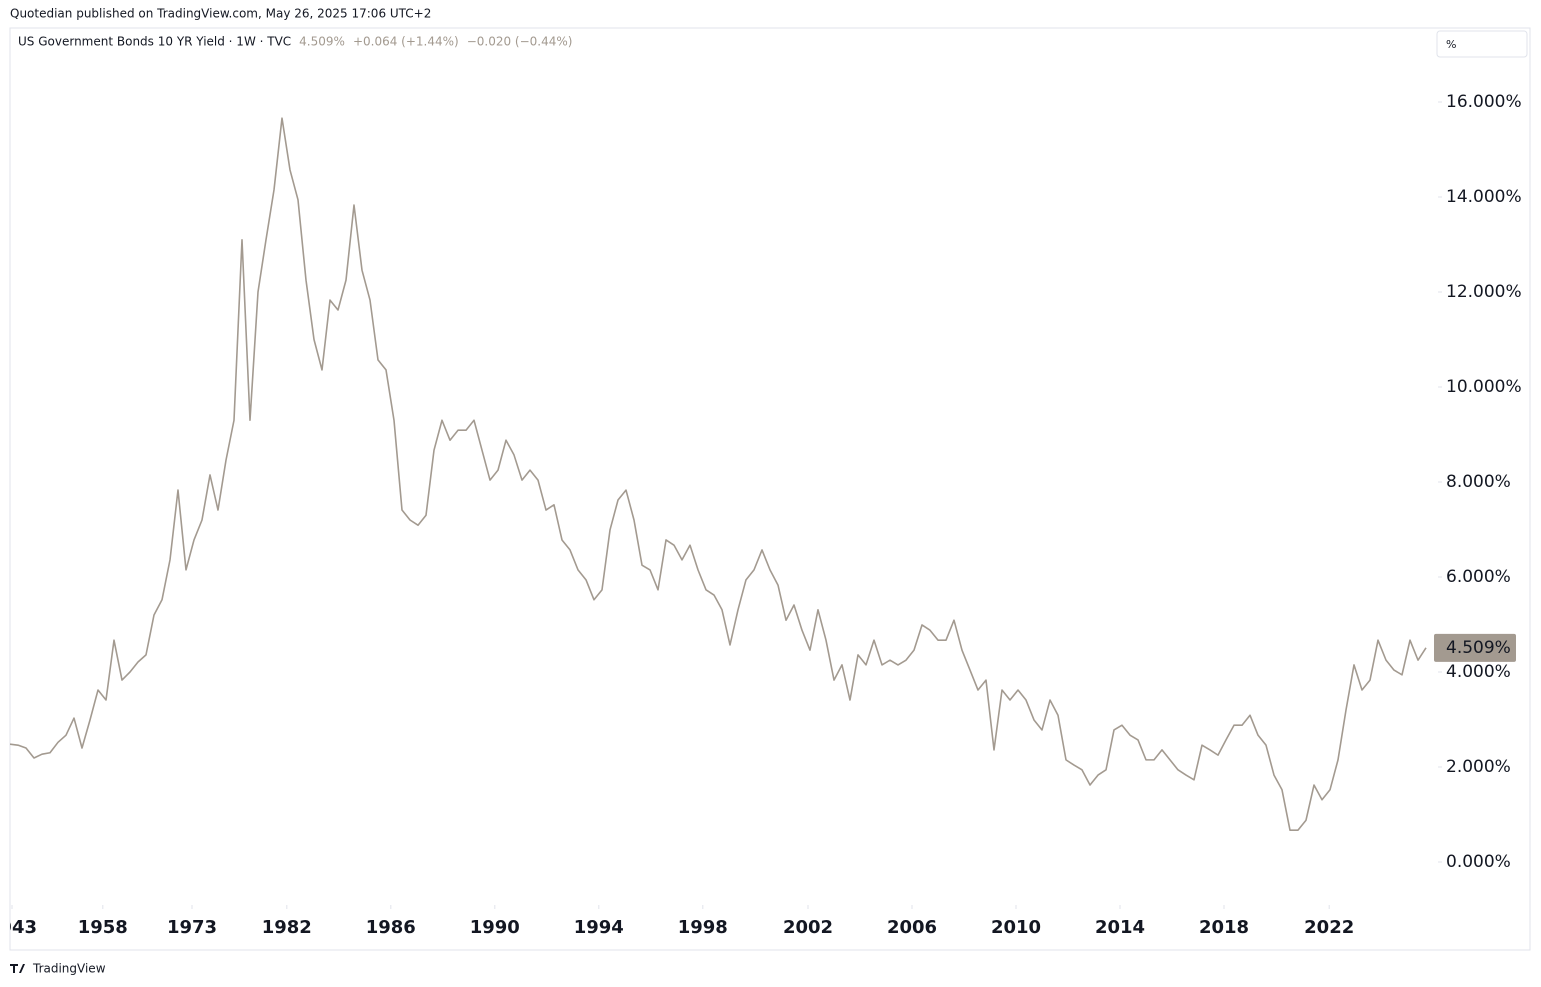 The image size is (1541, 987). I want to click on x-tick-label: 2006, so click(912, 927).